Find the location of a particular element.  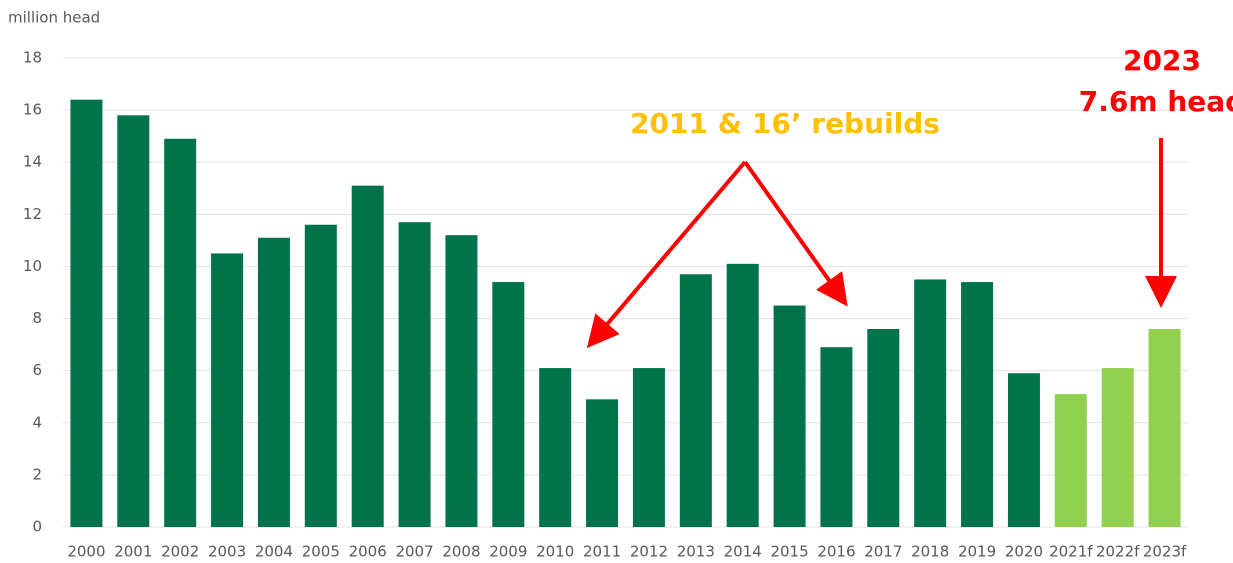

x-tick-label: 2008 is located at coordinates (461, 552).